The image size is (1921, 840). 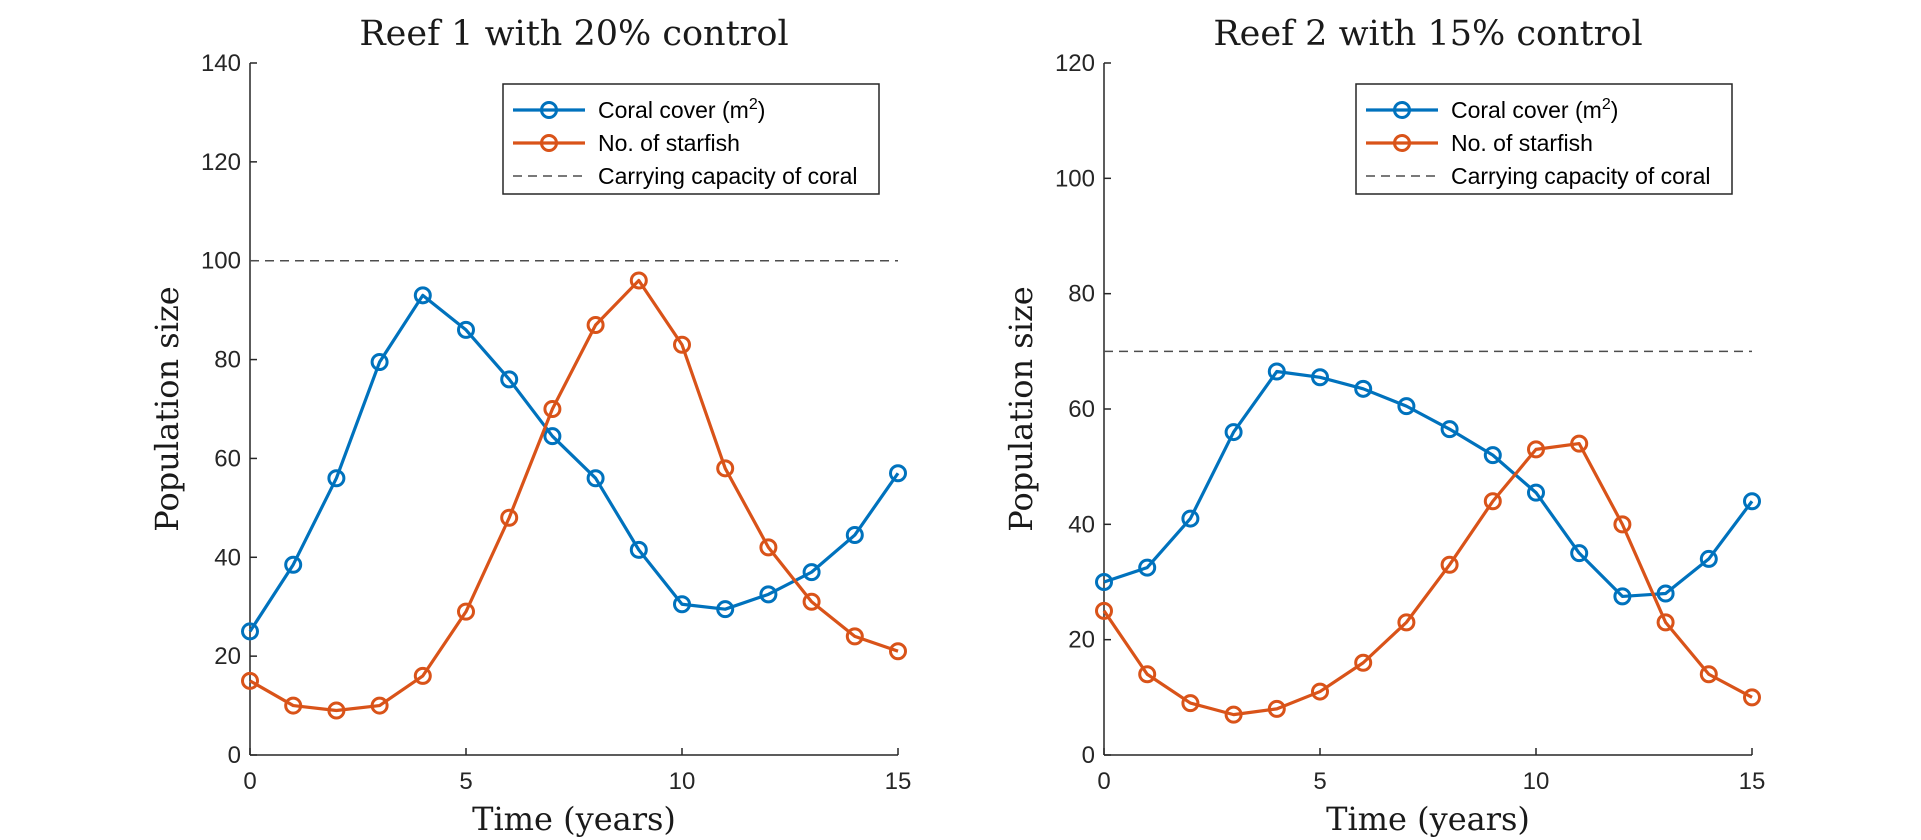 I want to click on legend-label: Coral cover (m2), so click(x=1534, y=109).